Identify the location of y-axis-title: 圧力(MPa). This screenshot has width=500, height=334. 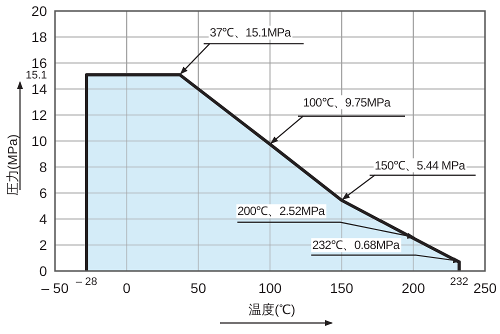
(12, 165).